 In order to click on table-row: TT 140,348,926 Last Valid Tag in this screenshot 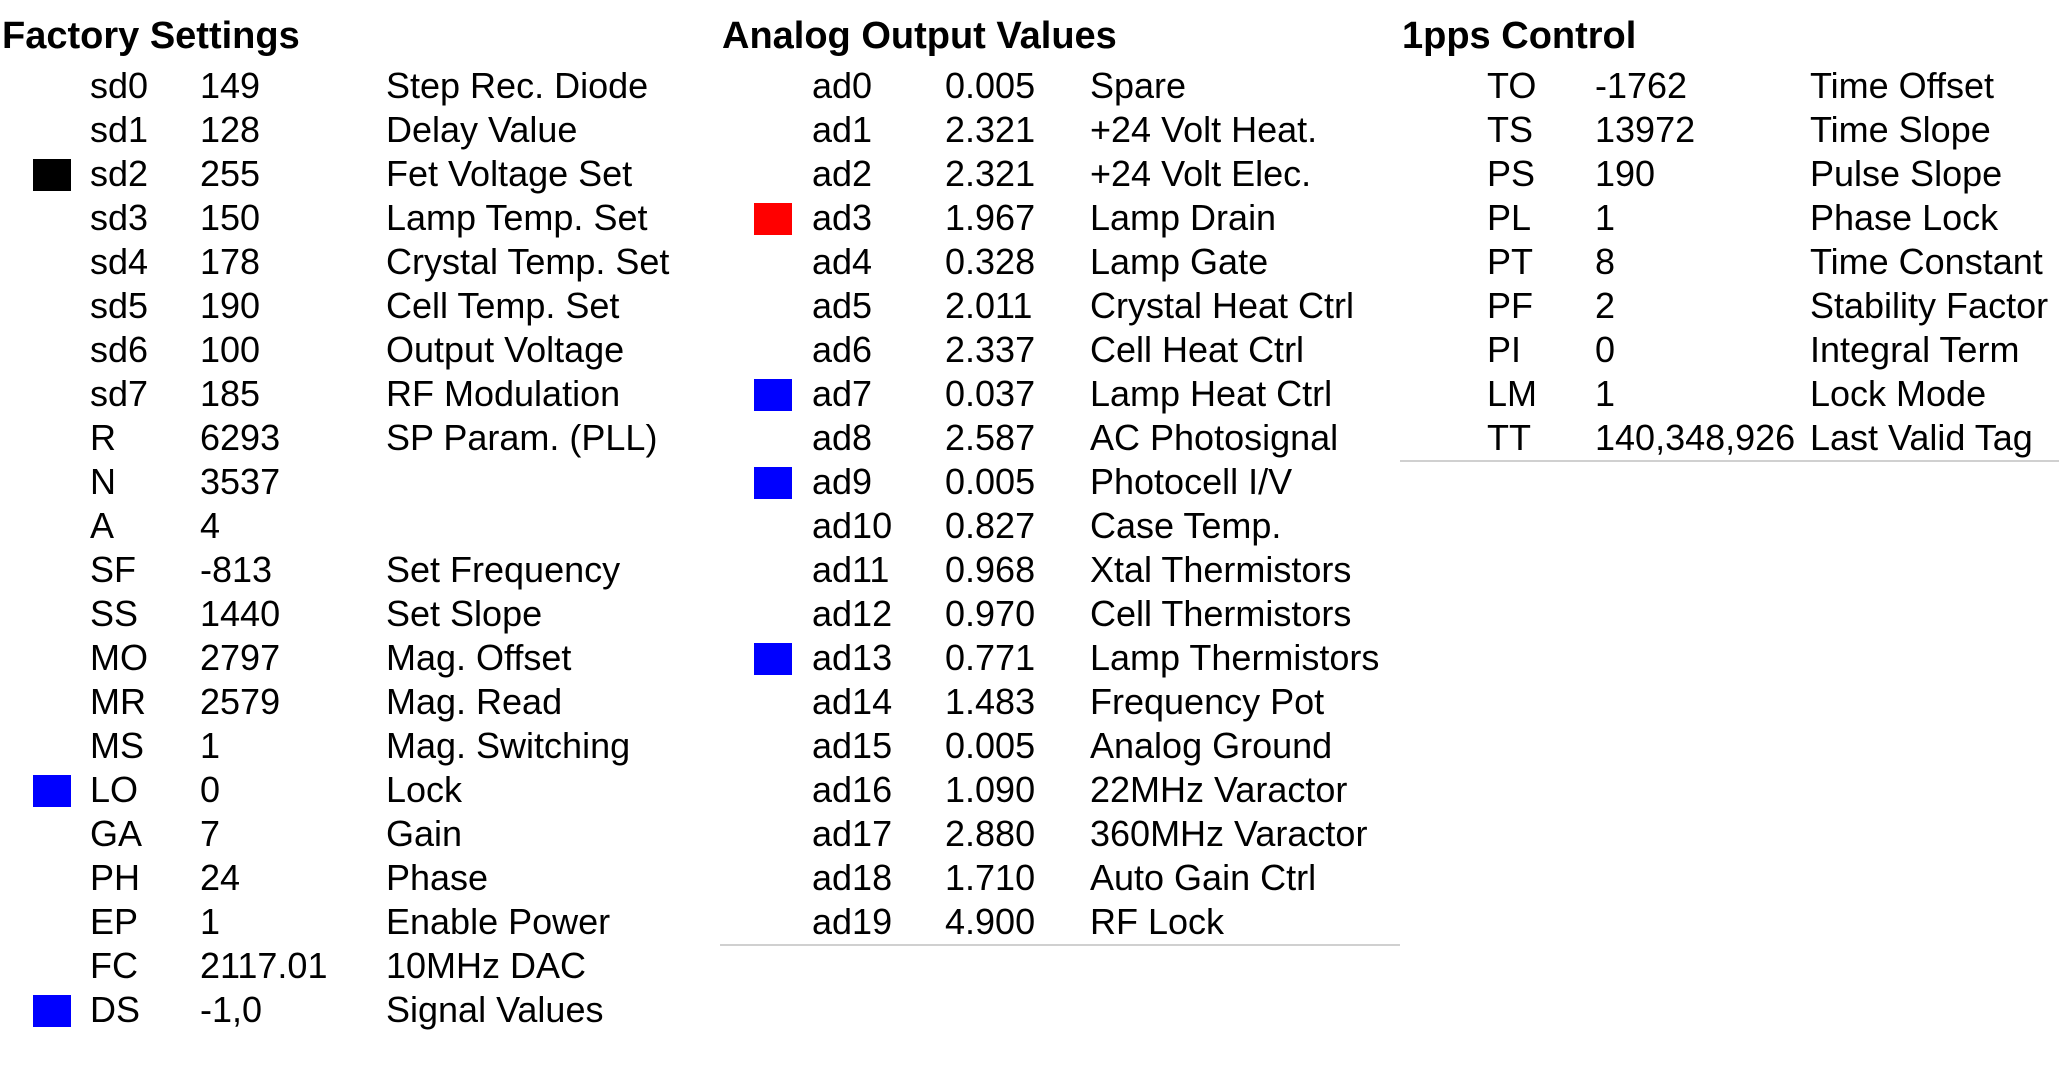, I will do `click(1729, 438)`.